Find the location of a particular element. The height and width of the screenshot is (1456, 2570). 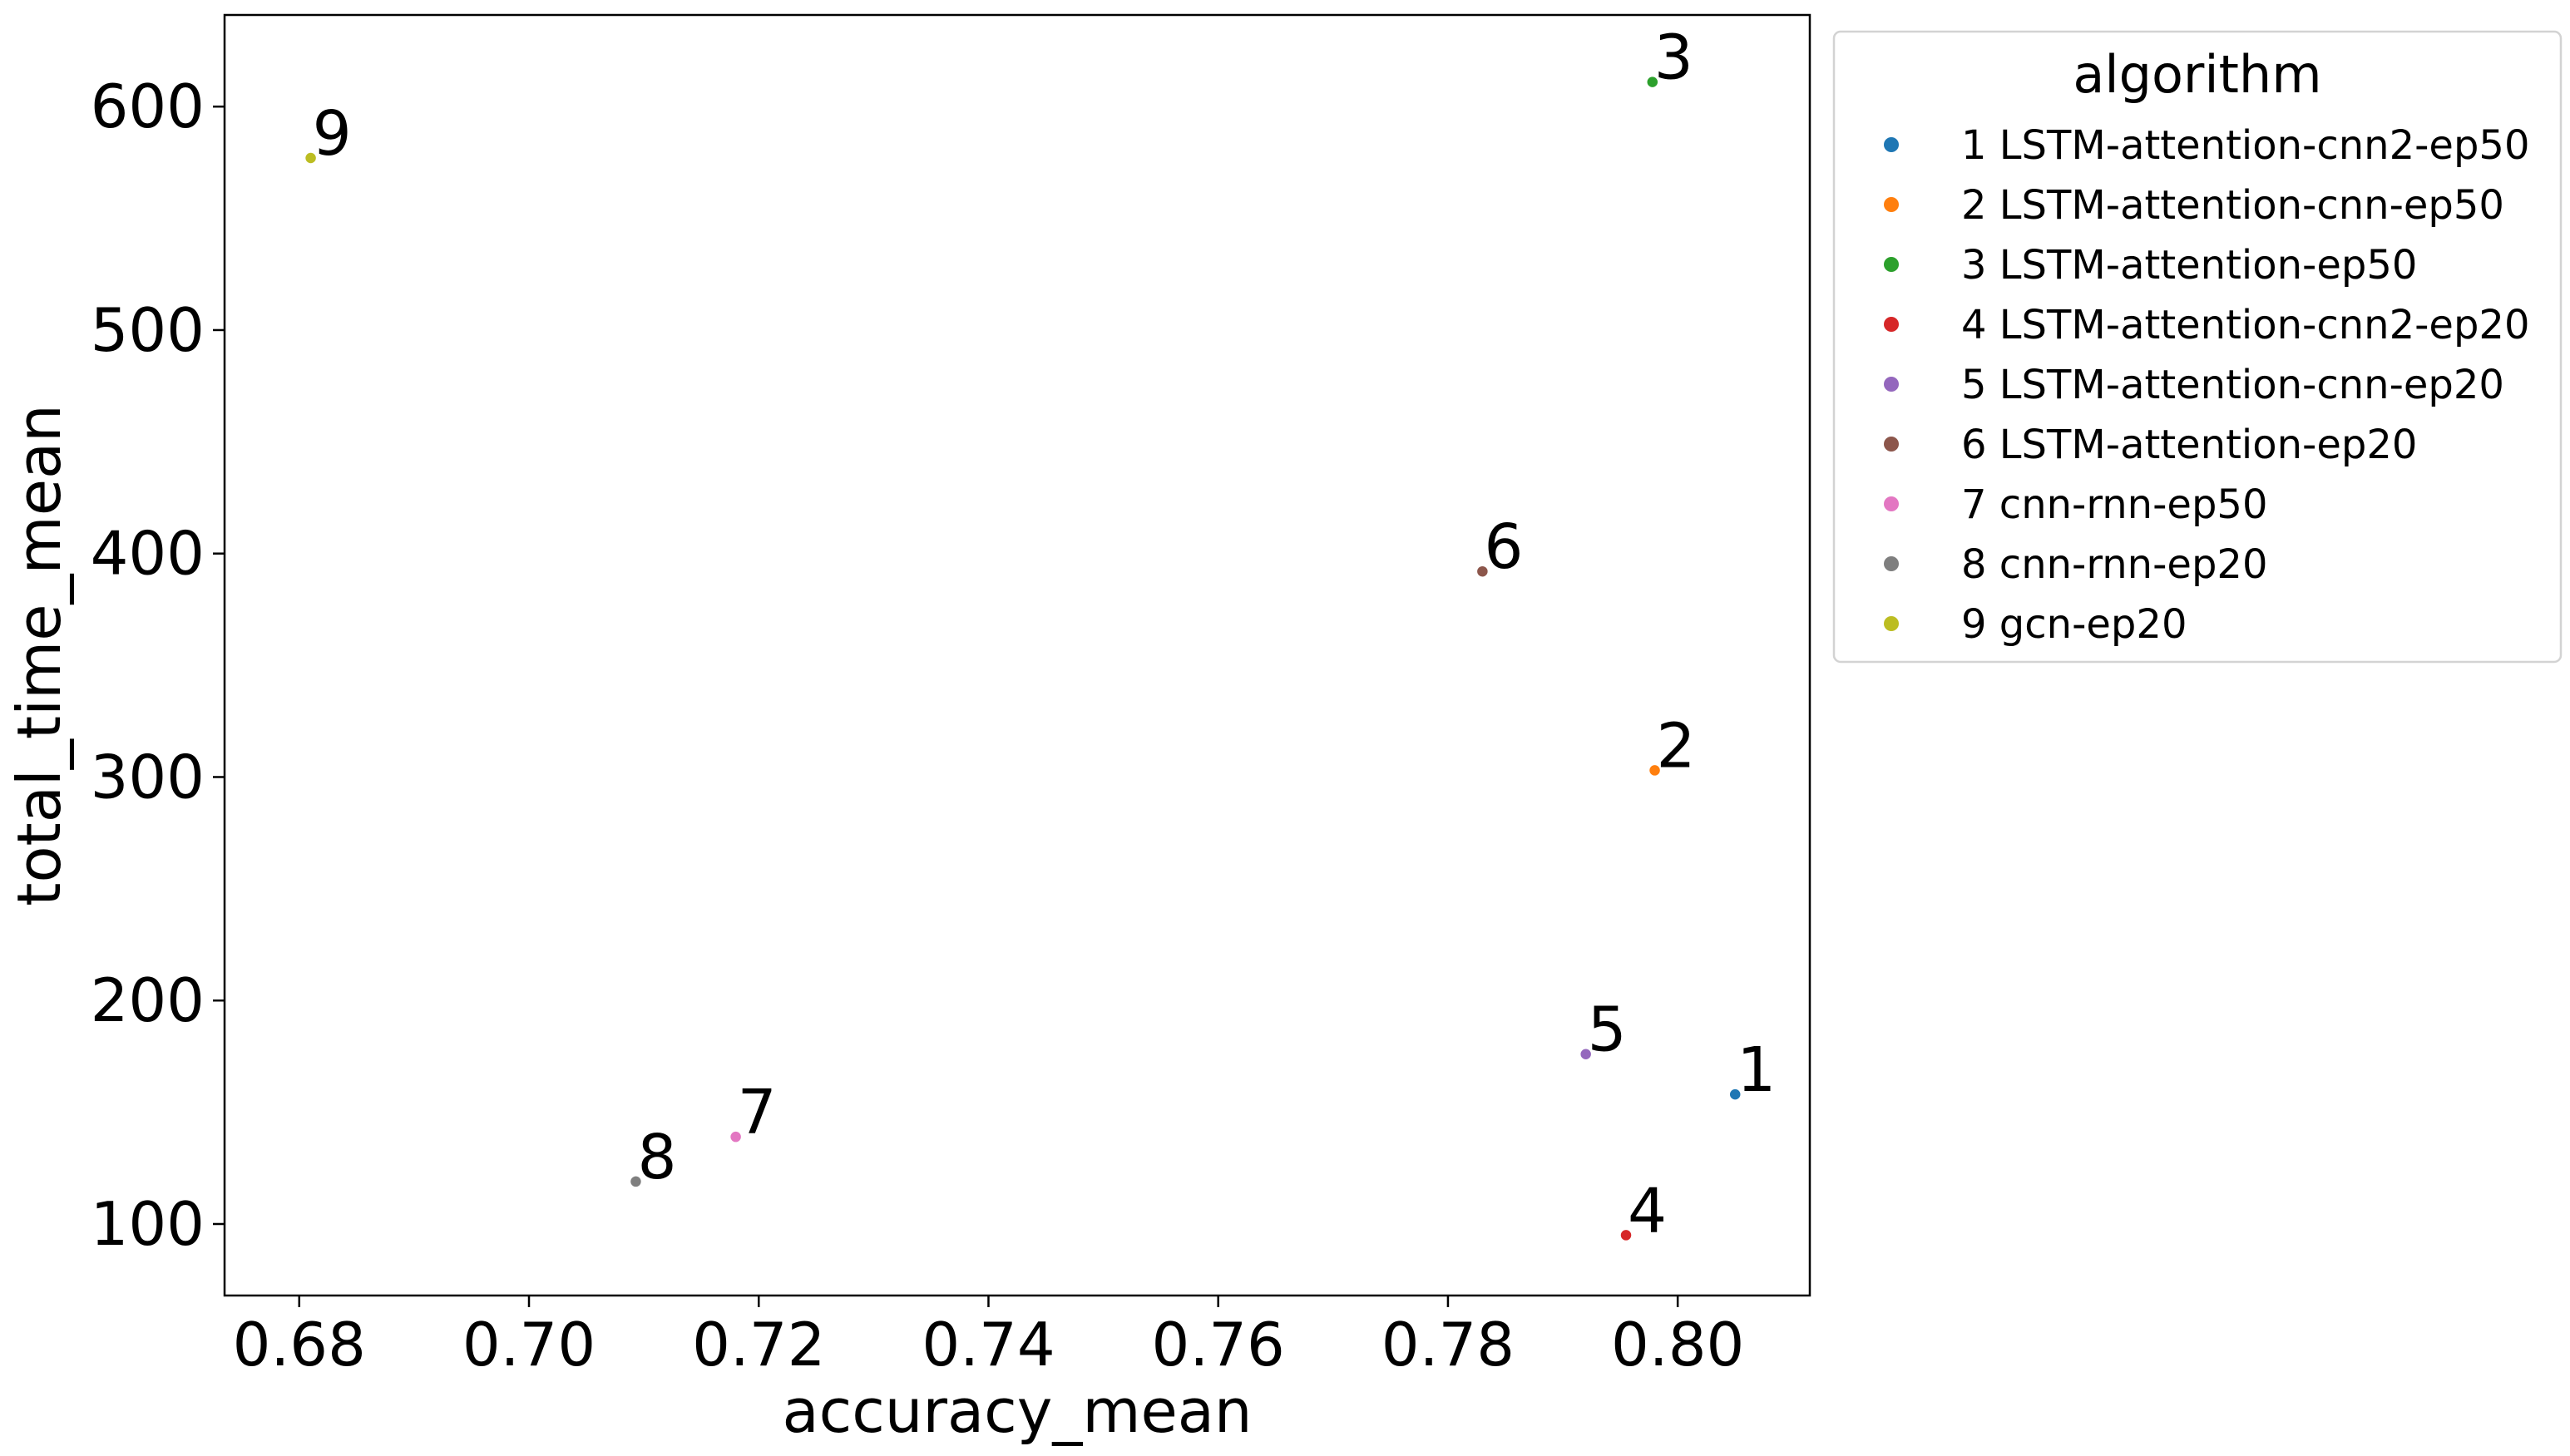

y-tick-label: 400 is located at coordinates (148, 554).